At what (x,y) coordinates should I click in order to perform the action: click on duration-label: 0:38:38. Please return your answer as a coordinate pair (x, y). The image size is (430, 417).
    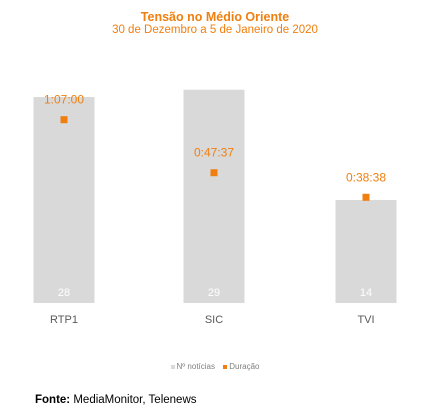
    Looking at the image, I should click on (366, 177).